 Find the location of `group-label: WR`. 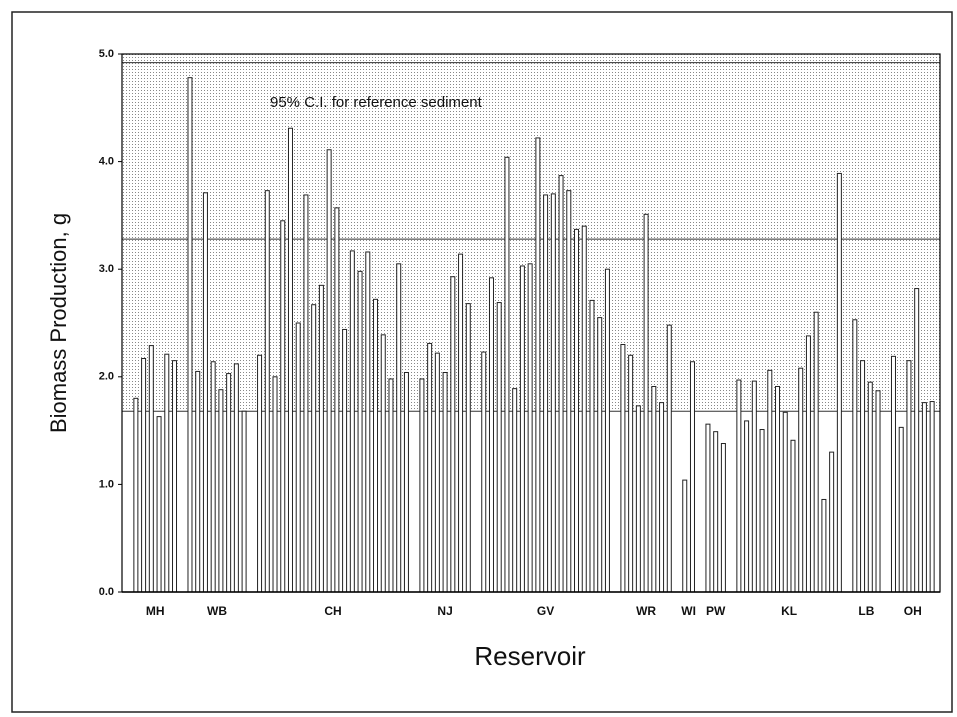

group-label: WR is located at coordinates (646, 611).